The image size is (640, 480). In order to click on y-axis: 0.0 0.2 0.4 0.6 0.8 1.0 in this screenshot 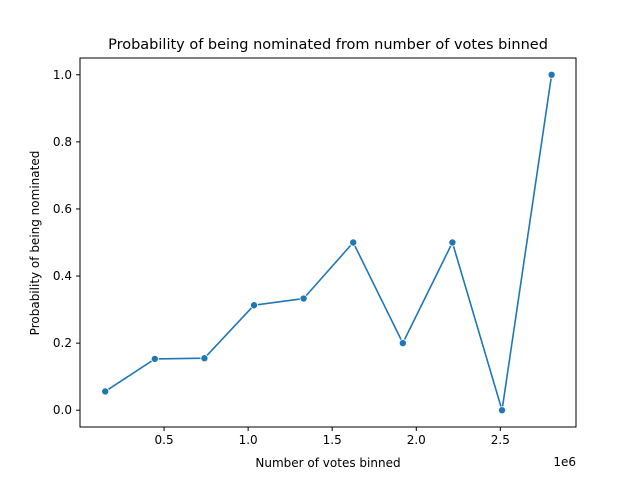, I will do `click(66, 242)`.